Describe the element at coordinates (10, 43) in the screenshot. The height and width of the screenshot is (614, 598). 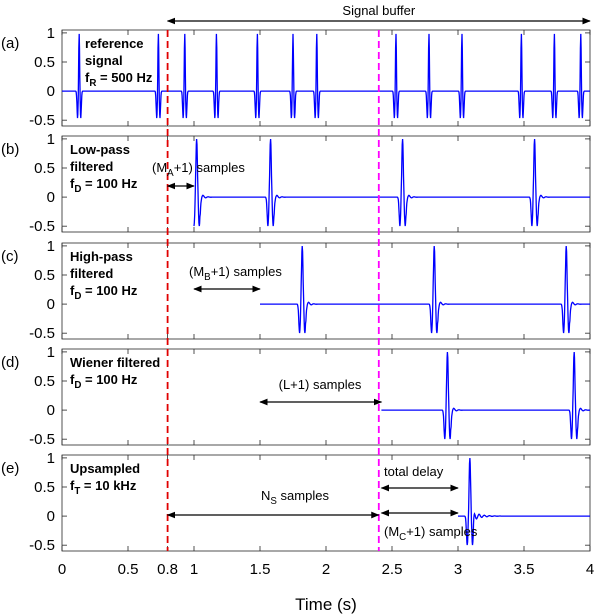
I see `panel-letter: (a)` at that location.